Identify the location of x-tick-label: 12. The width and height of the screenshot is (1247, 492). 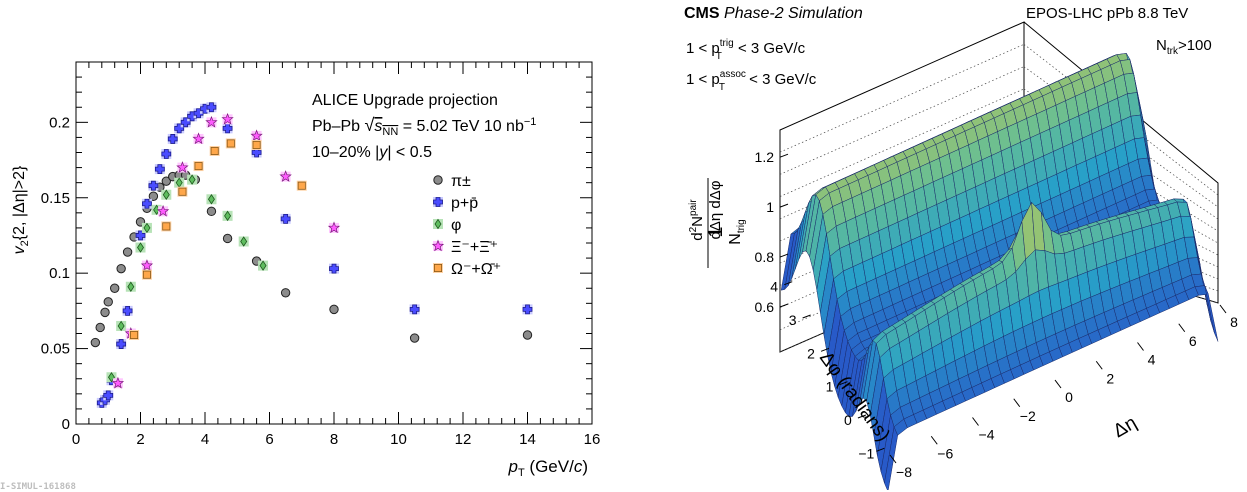
(463, 439).